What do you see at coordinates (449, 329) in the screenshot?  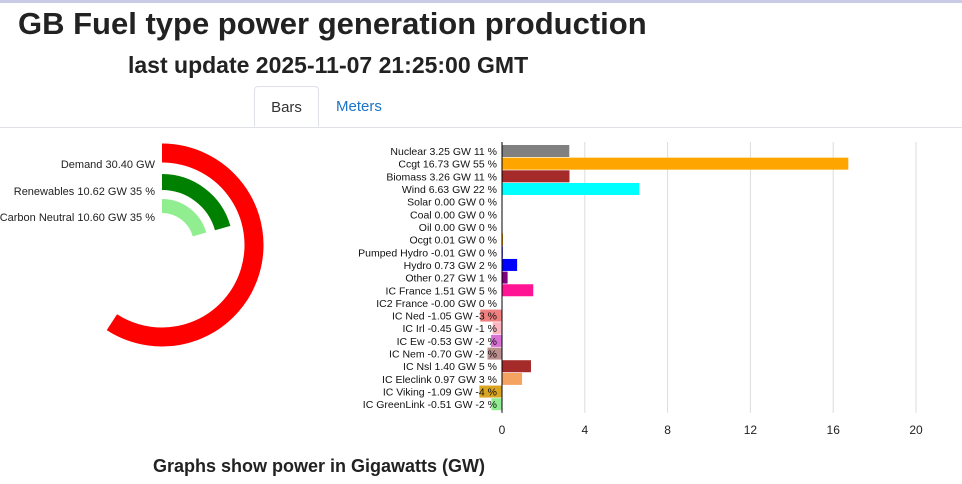 I see `bar-label-14: IC Irl -0.45 GW -1 %` at bounding box center [449, 329].